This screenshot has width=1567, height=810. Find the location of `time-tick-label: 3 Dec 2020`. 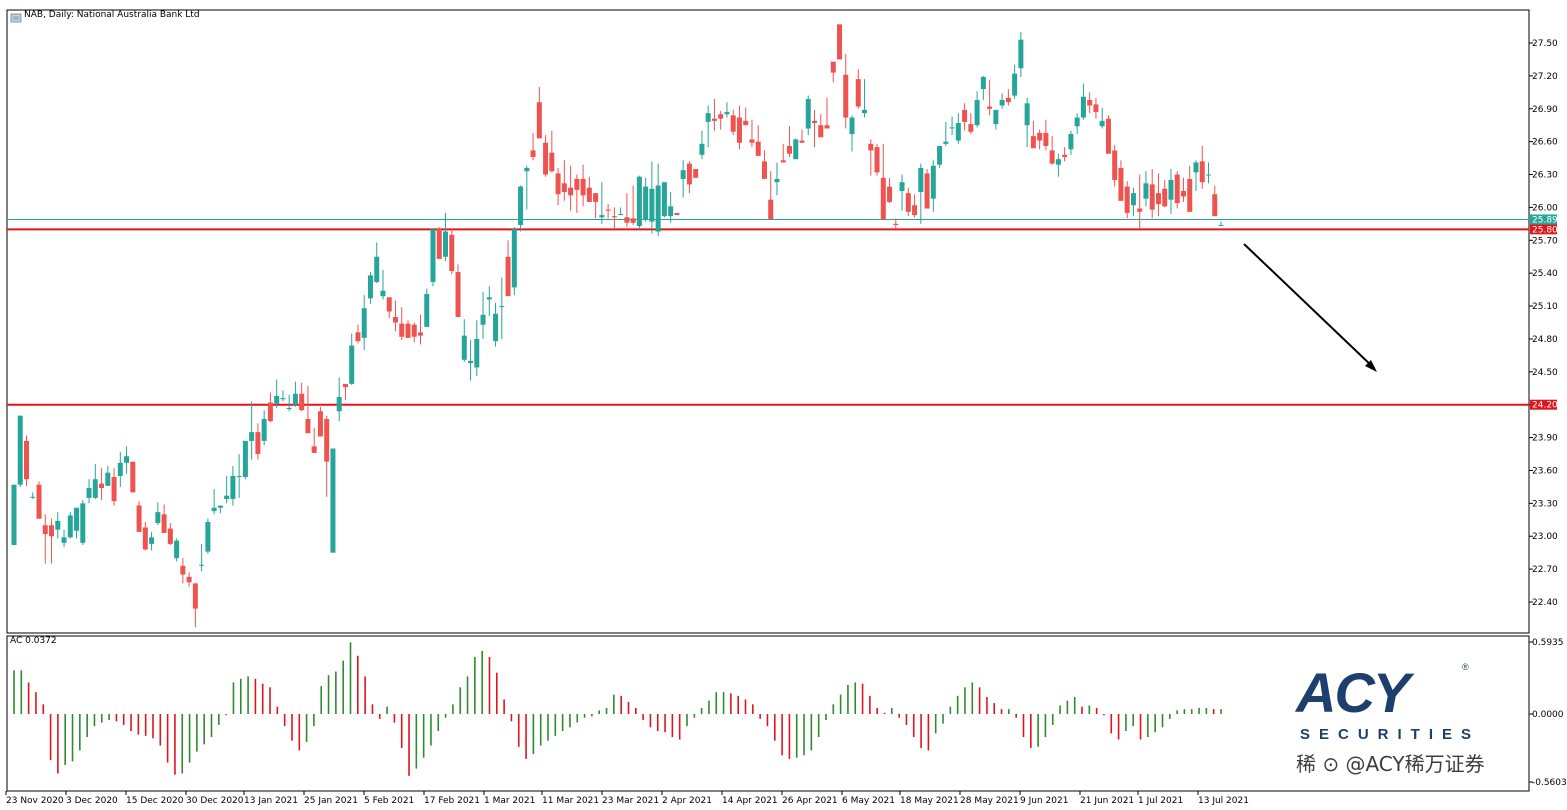

time-tick-label: 3 Dec 2020 is located at coordinates (92, 801).